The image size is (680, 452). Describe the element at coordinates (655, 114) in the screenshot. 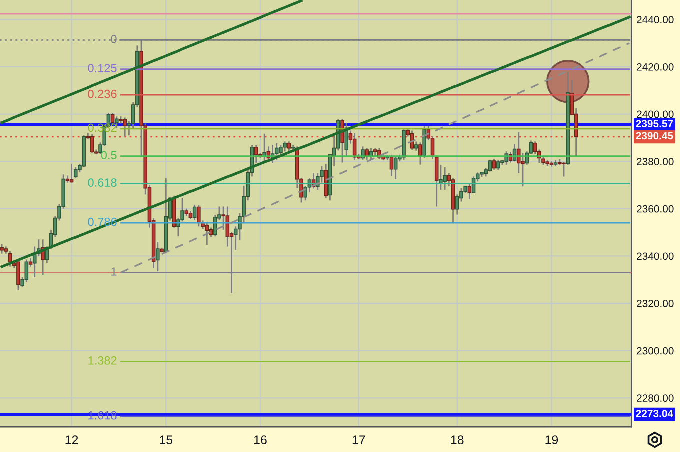

I see `y-tick-label: 2400.00` at that location.